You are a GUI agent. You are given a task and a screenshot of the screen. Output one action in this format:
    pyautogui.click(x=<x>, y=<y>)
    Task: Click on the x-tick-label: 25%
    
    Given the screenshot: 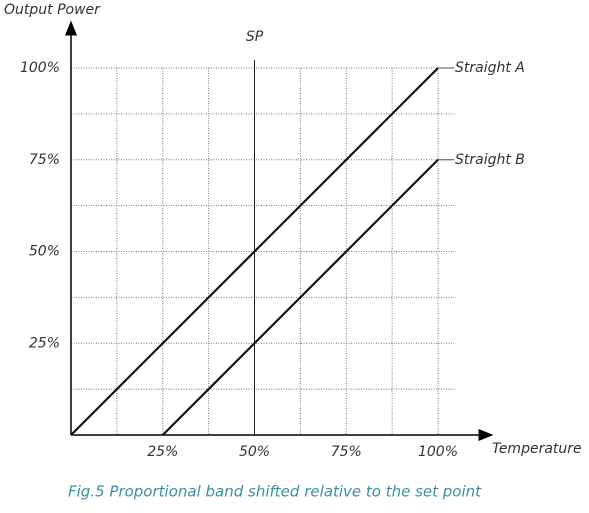 What is the action you would take?
    pyautogui.click(x=162, y=452)
    